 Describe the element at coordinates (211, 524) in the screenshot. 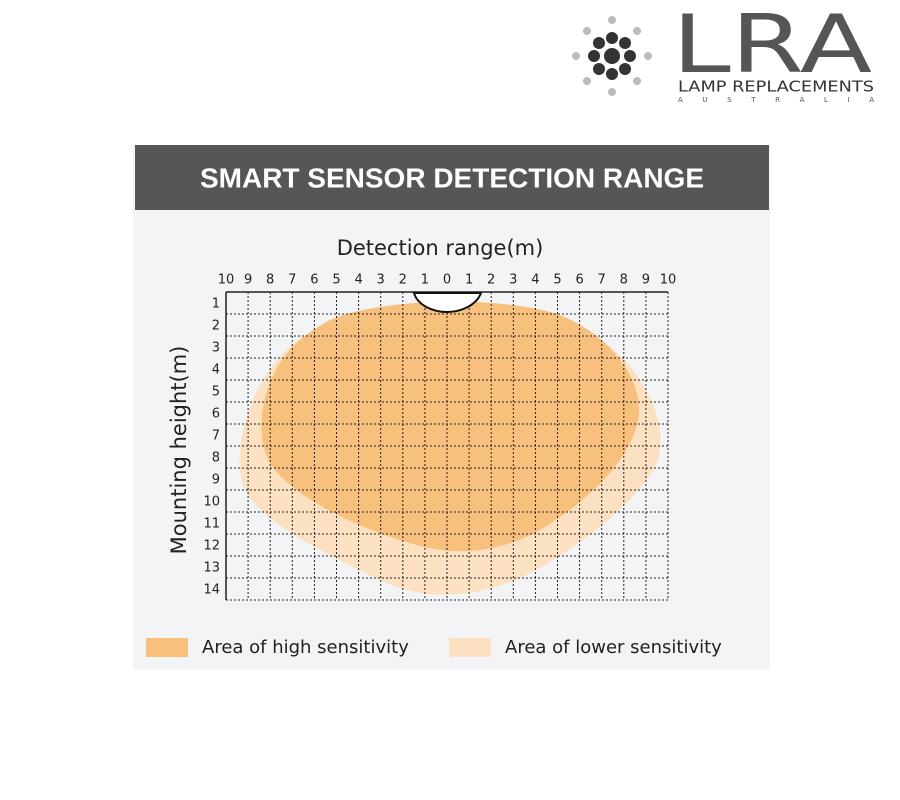

I see `y-tick-label: 11` at that location.